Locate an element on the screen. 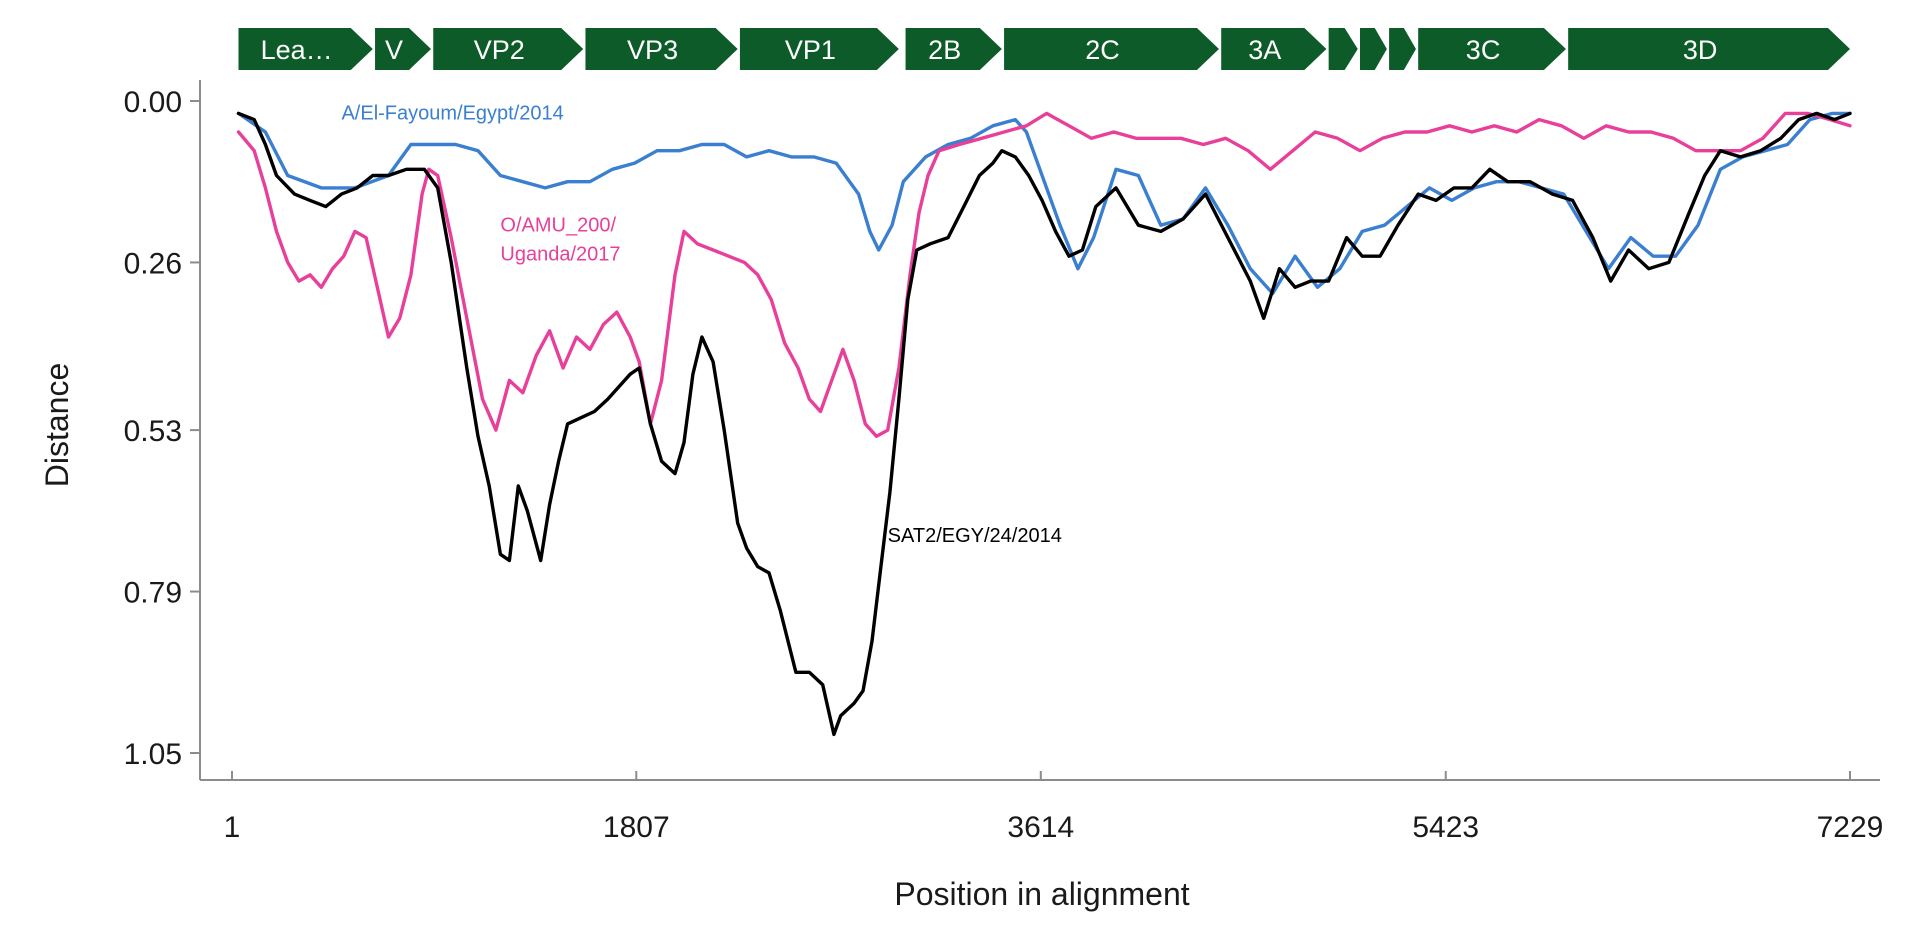  y-tick-label: 0.53 is located at coordinates (153, 431).